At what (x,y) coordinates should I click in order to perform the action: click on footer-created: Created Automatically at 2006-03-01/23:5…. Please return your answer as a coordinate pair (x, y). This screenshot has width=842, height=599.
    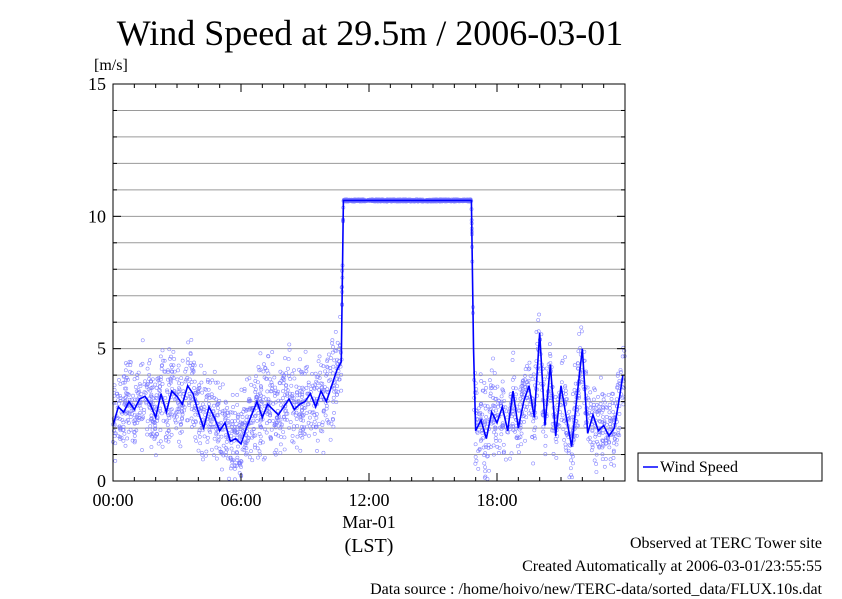
    Looking at the image, I should click on (672, 566).